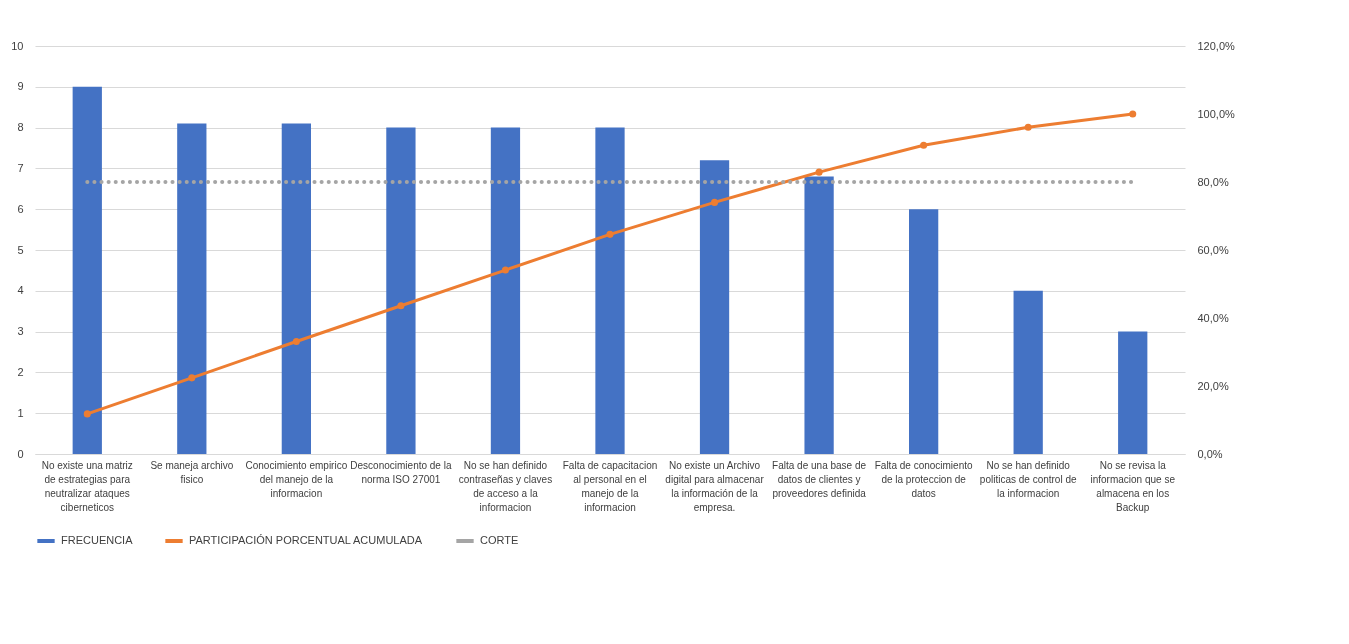 The height and width of the screenshot is (644, 1349). I want to click on x-tick-label: Falta de conocimiento de la proteccion de datos, so click(923, 479).